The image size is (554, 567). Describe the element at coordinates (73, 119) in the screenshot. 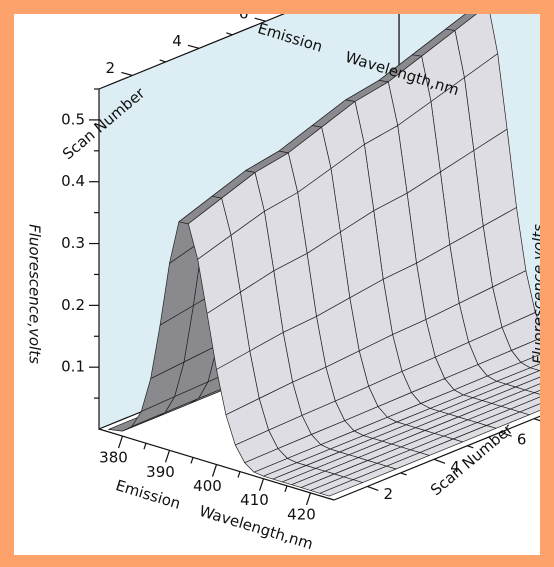

I see `fluorescence-tick-label-left: 0.5` at that location.